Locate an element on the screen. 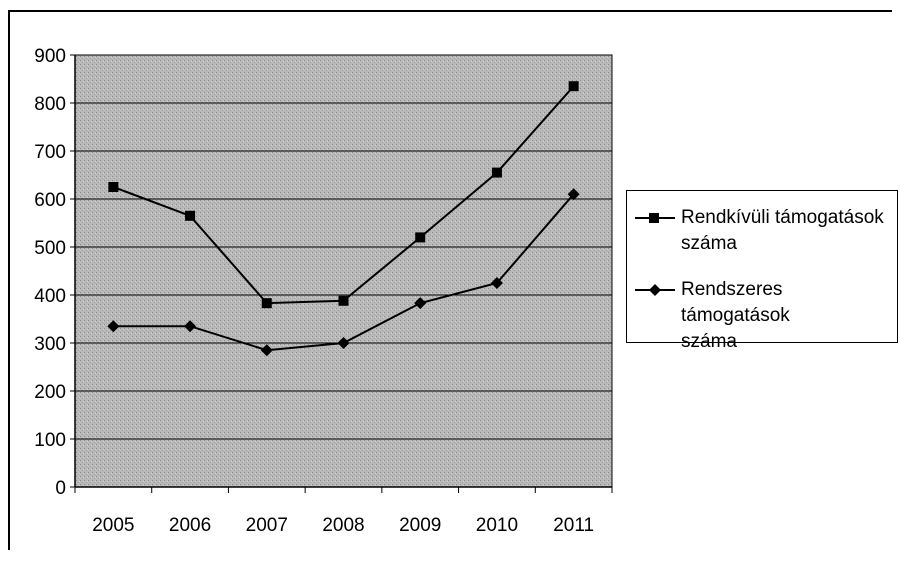  legend-label-rendszeres-line2: száma is located at coordinates (709, 341).